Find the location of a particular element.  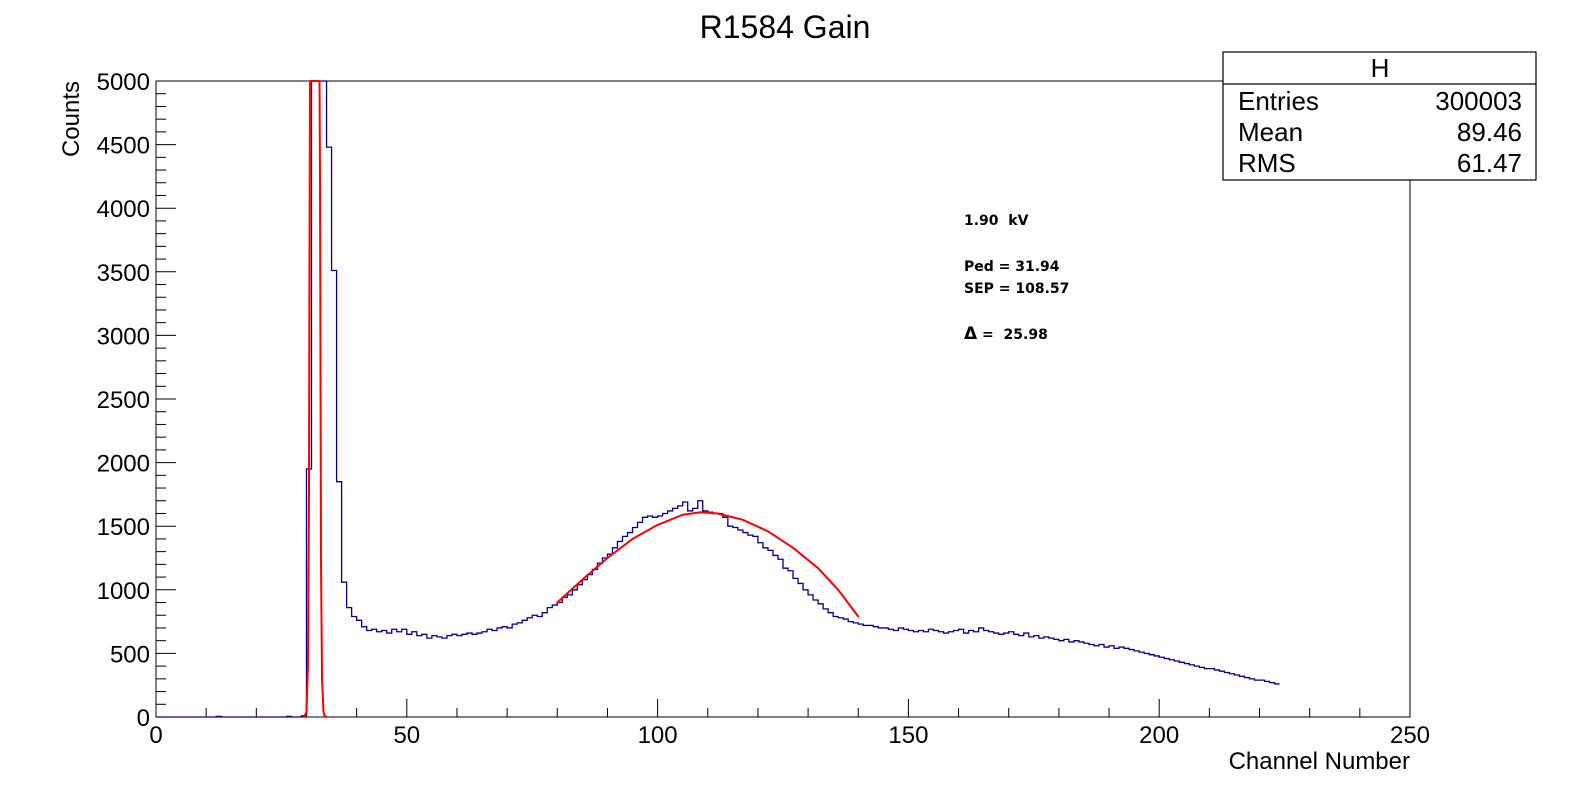

stats-mean-value: 89.46 is located at coordinates (1489, 132).